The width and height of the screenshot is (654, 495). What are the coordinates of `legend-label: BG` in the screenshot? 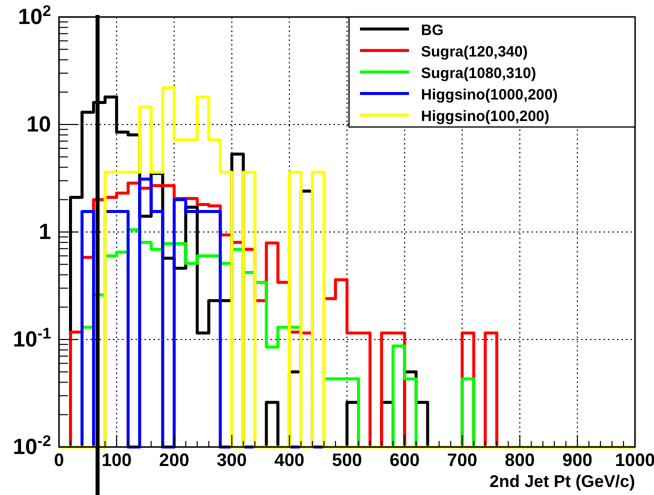 It's located at (432, 30).